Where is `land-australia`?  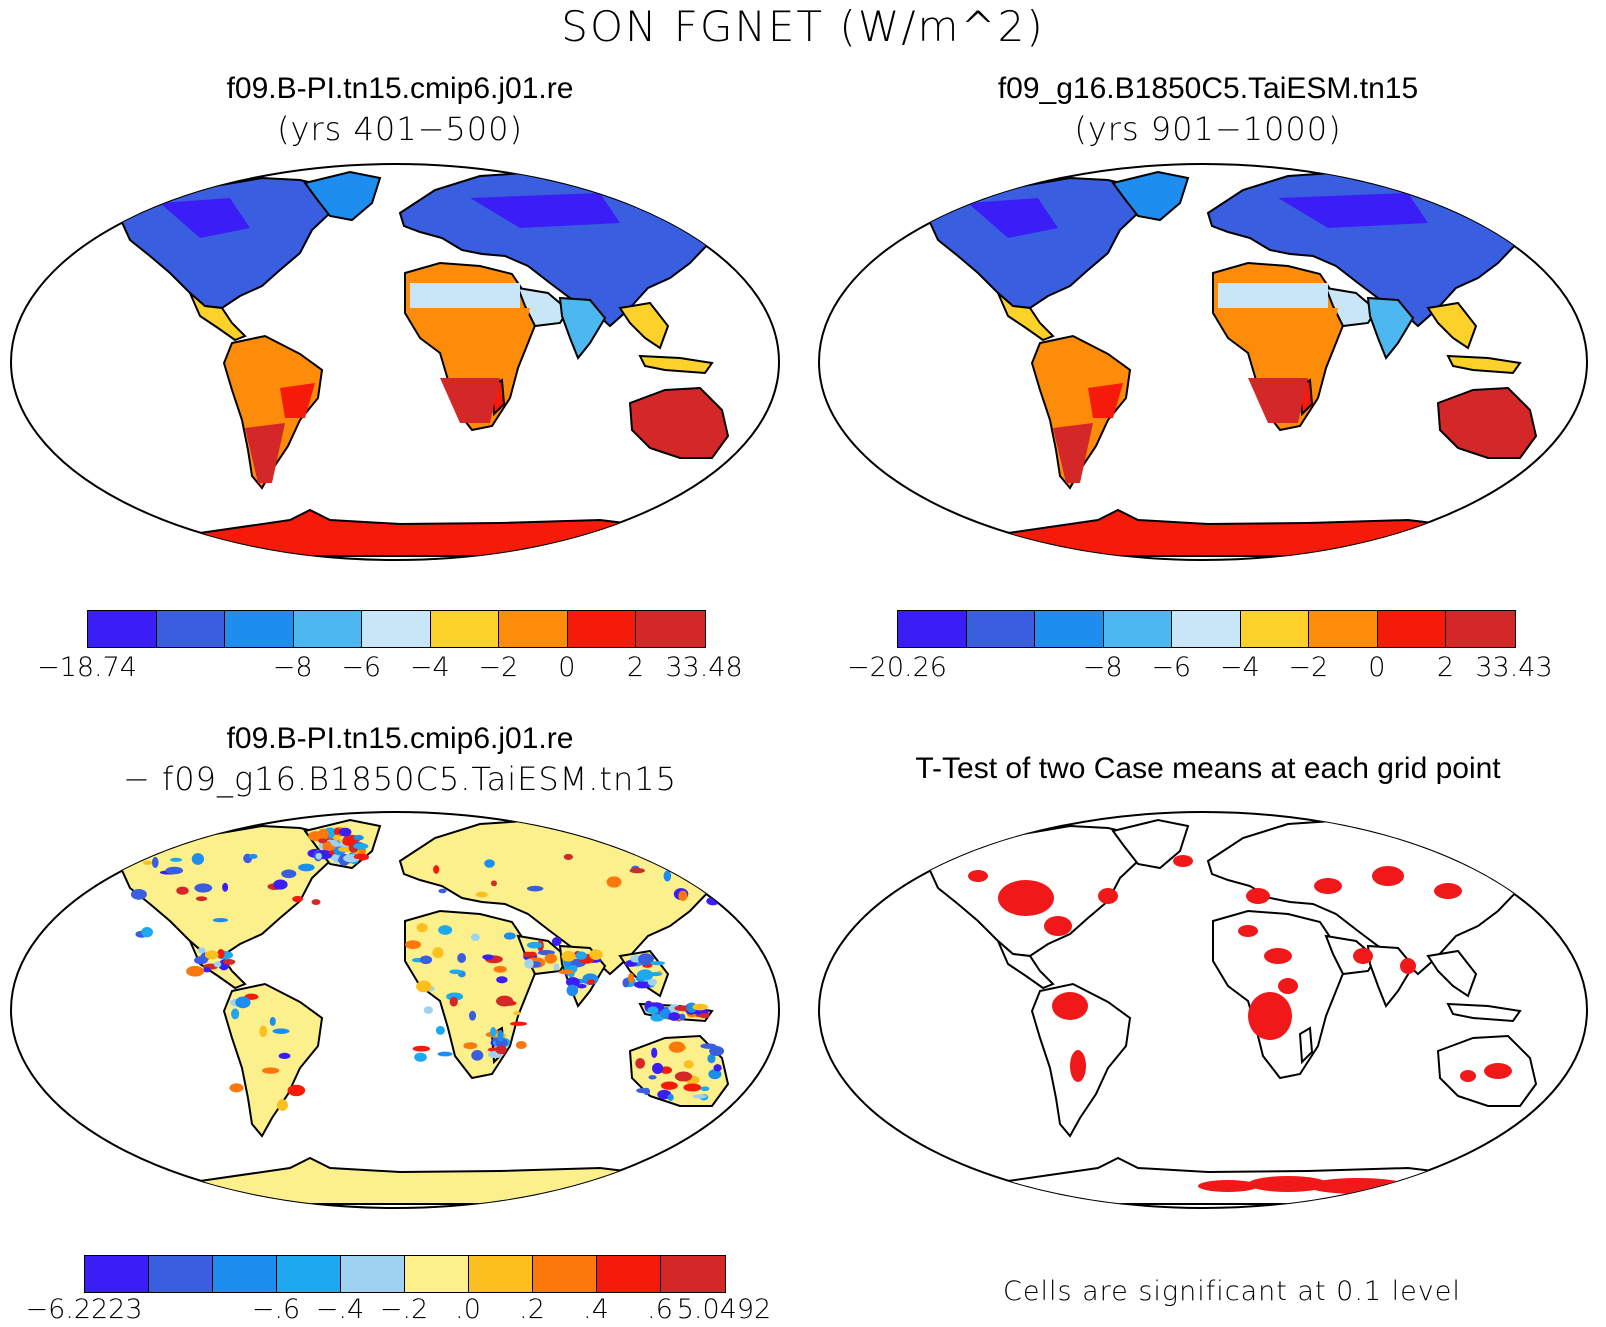 land-australia is located at coordinates (1487, 422).